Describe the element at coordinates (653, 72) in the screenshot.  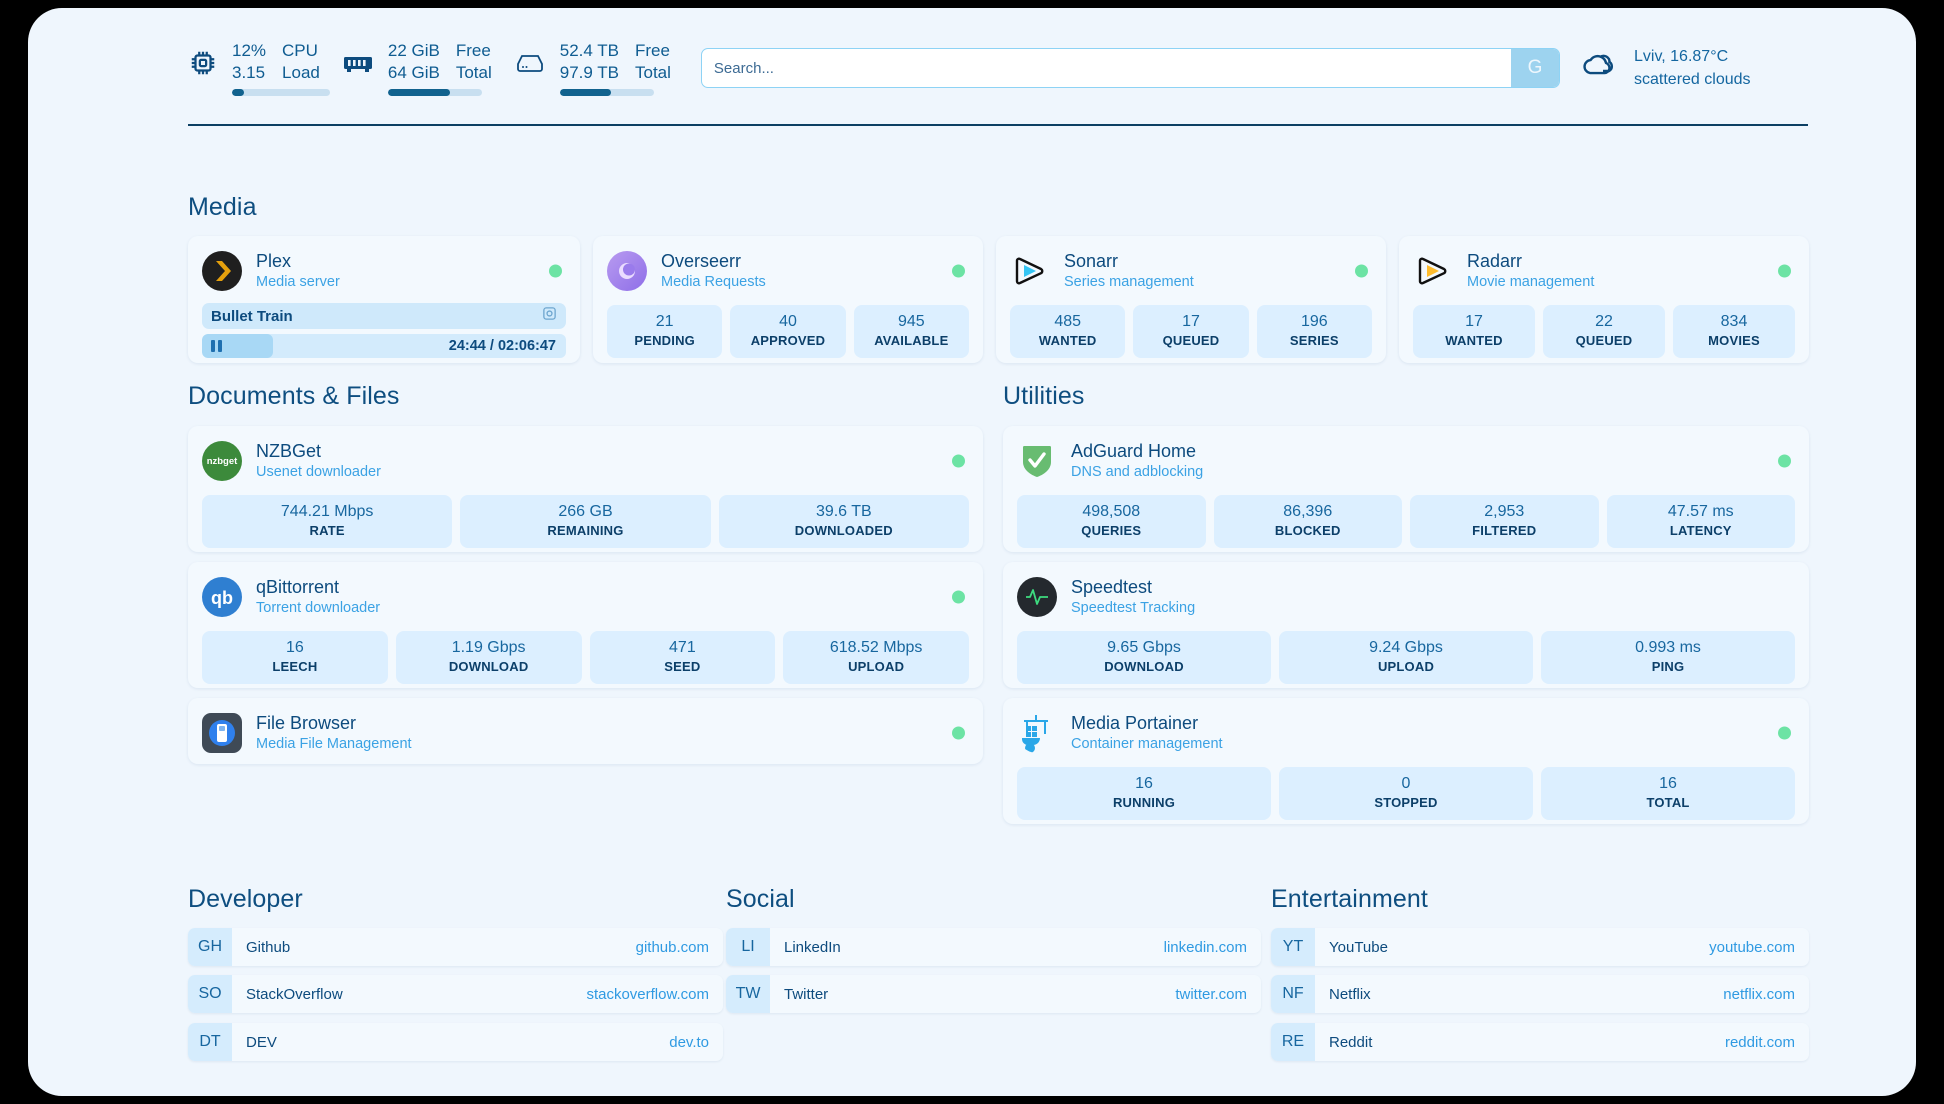
I see `disk-label-bottom: Total` at that location.